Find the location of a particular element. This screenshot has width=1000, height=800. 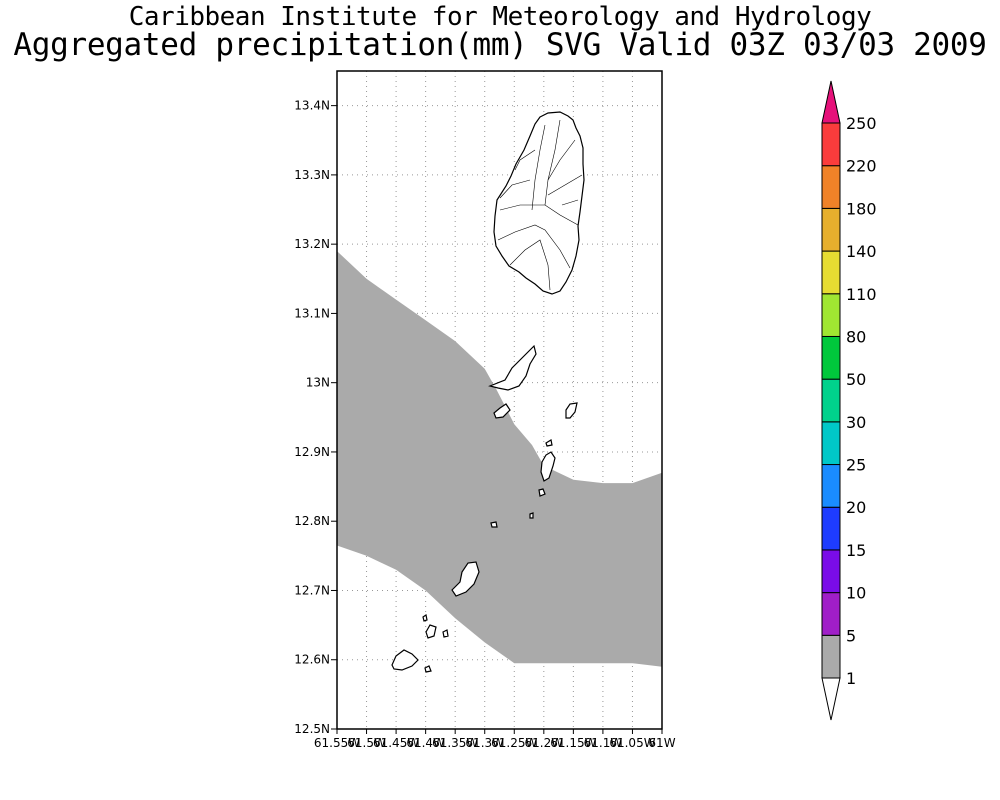

lat-tick-label: 12.5N is located at coordinates (312, 729).